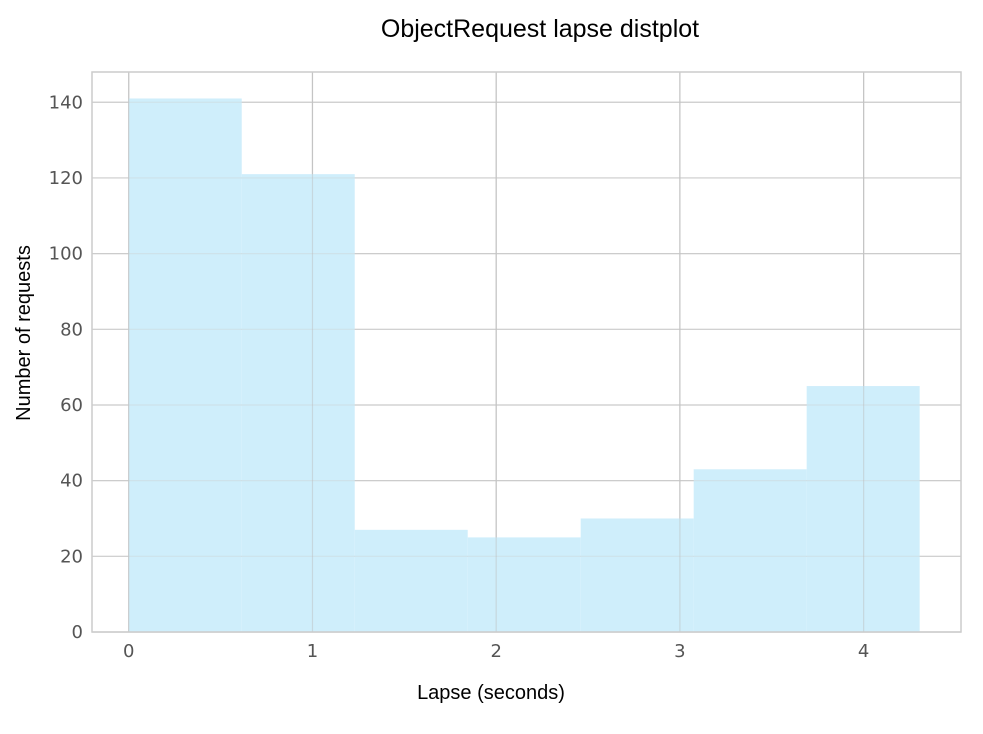 Image resolution: width=983 pixels, height=734 pixels. Describe the element at coordinates (71, 405) in the screenshot. I see `y-tick-label: 60` at that location.